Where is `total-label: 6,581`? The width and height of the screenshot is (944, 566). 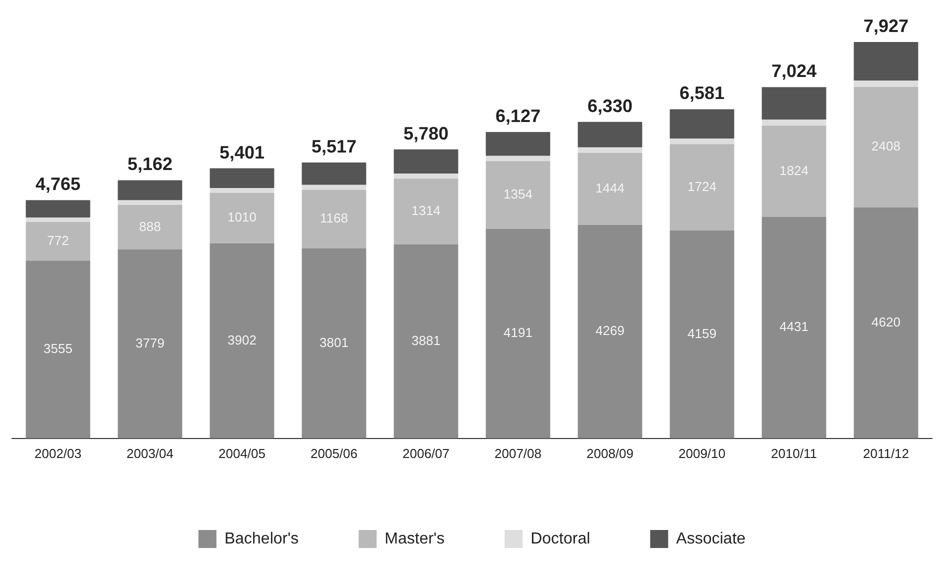 total-label: 6,581 is located at coordinates (702, 93).